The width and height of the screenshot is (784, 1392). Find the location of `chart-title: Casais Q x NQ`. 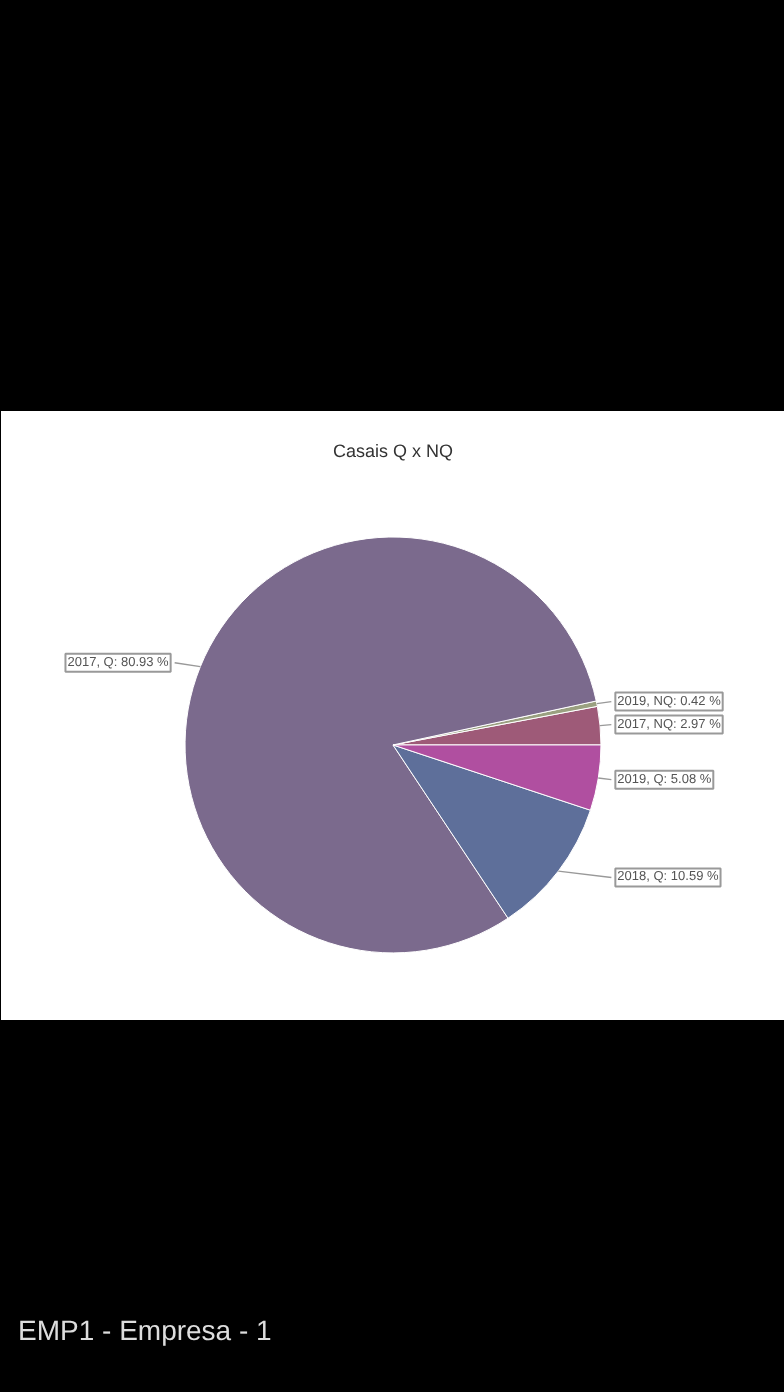

chart-title: Casais Q x NQ is located at coordinates (393, 451).